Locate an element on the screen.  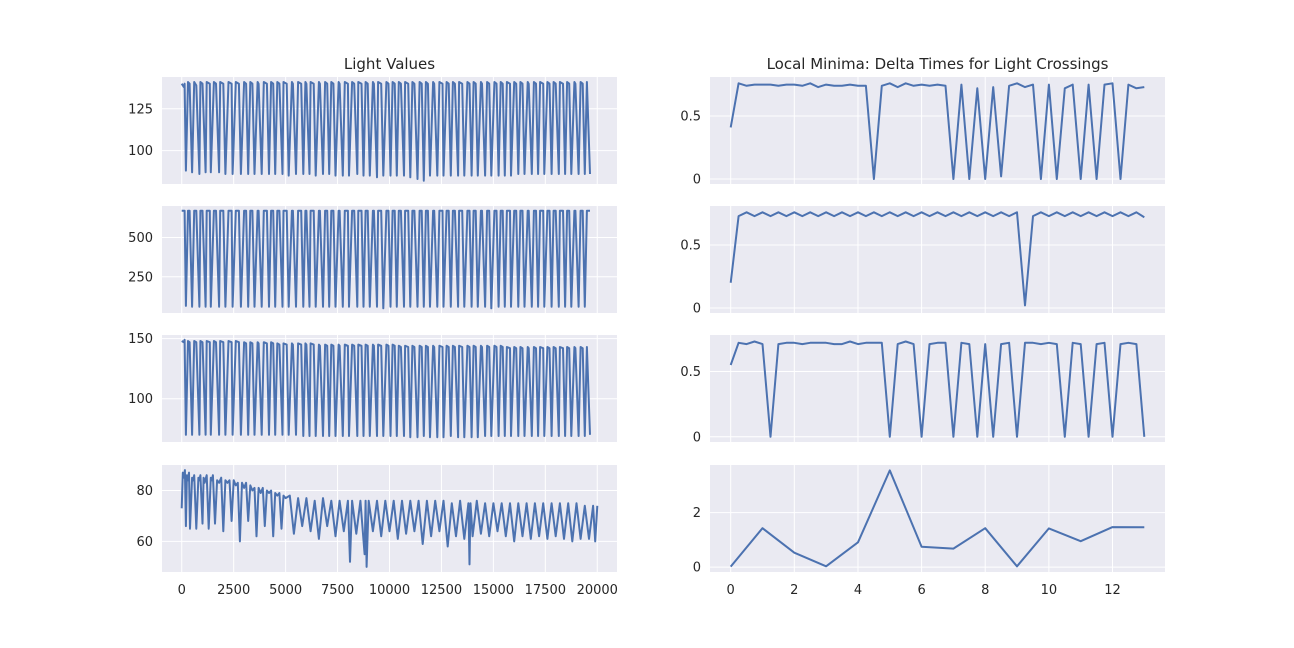
panel-3: 250 500 is located at coordinates (372, 259).